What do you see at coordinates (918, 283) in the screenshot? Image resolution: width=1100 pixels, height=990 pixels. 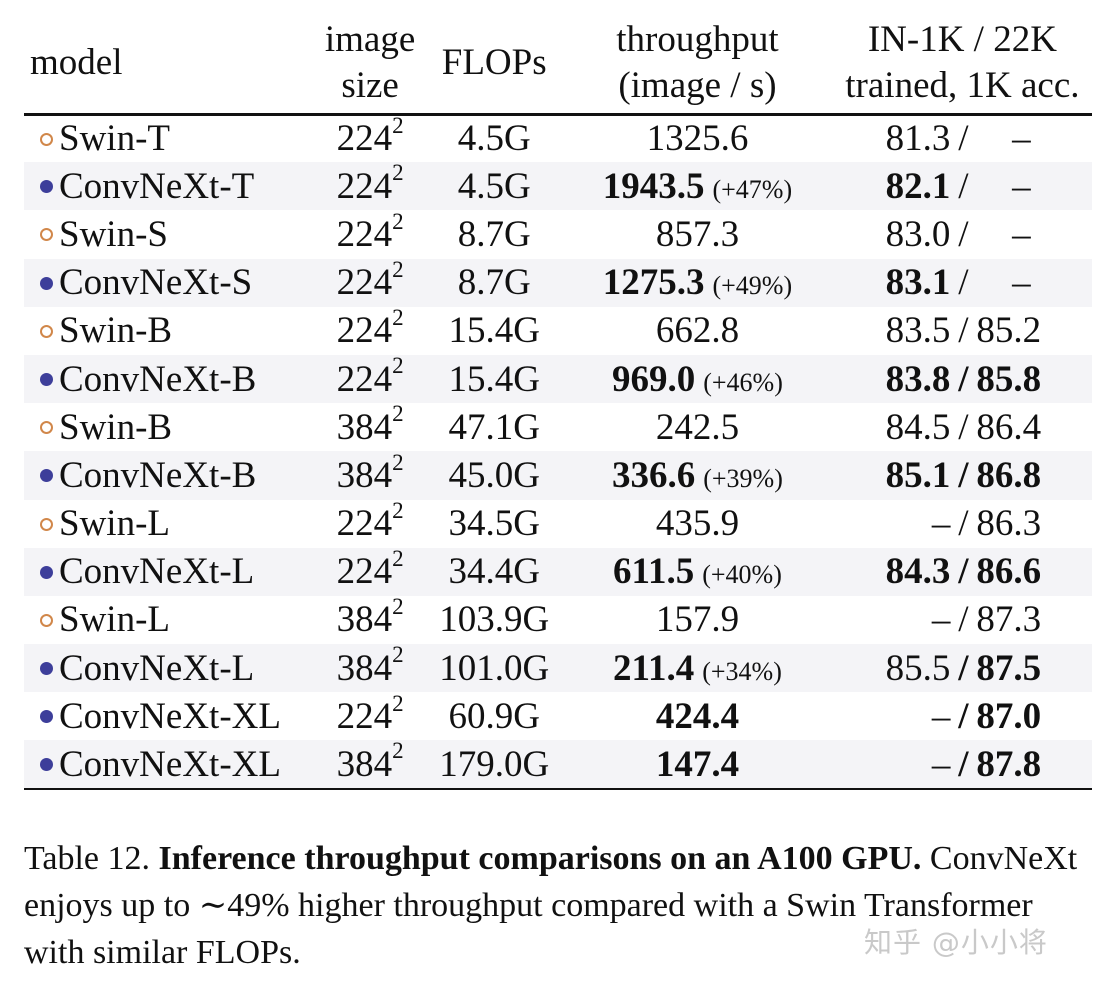 I see `in1k-accuracy: 83.1` at bounding box center [918, 283].